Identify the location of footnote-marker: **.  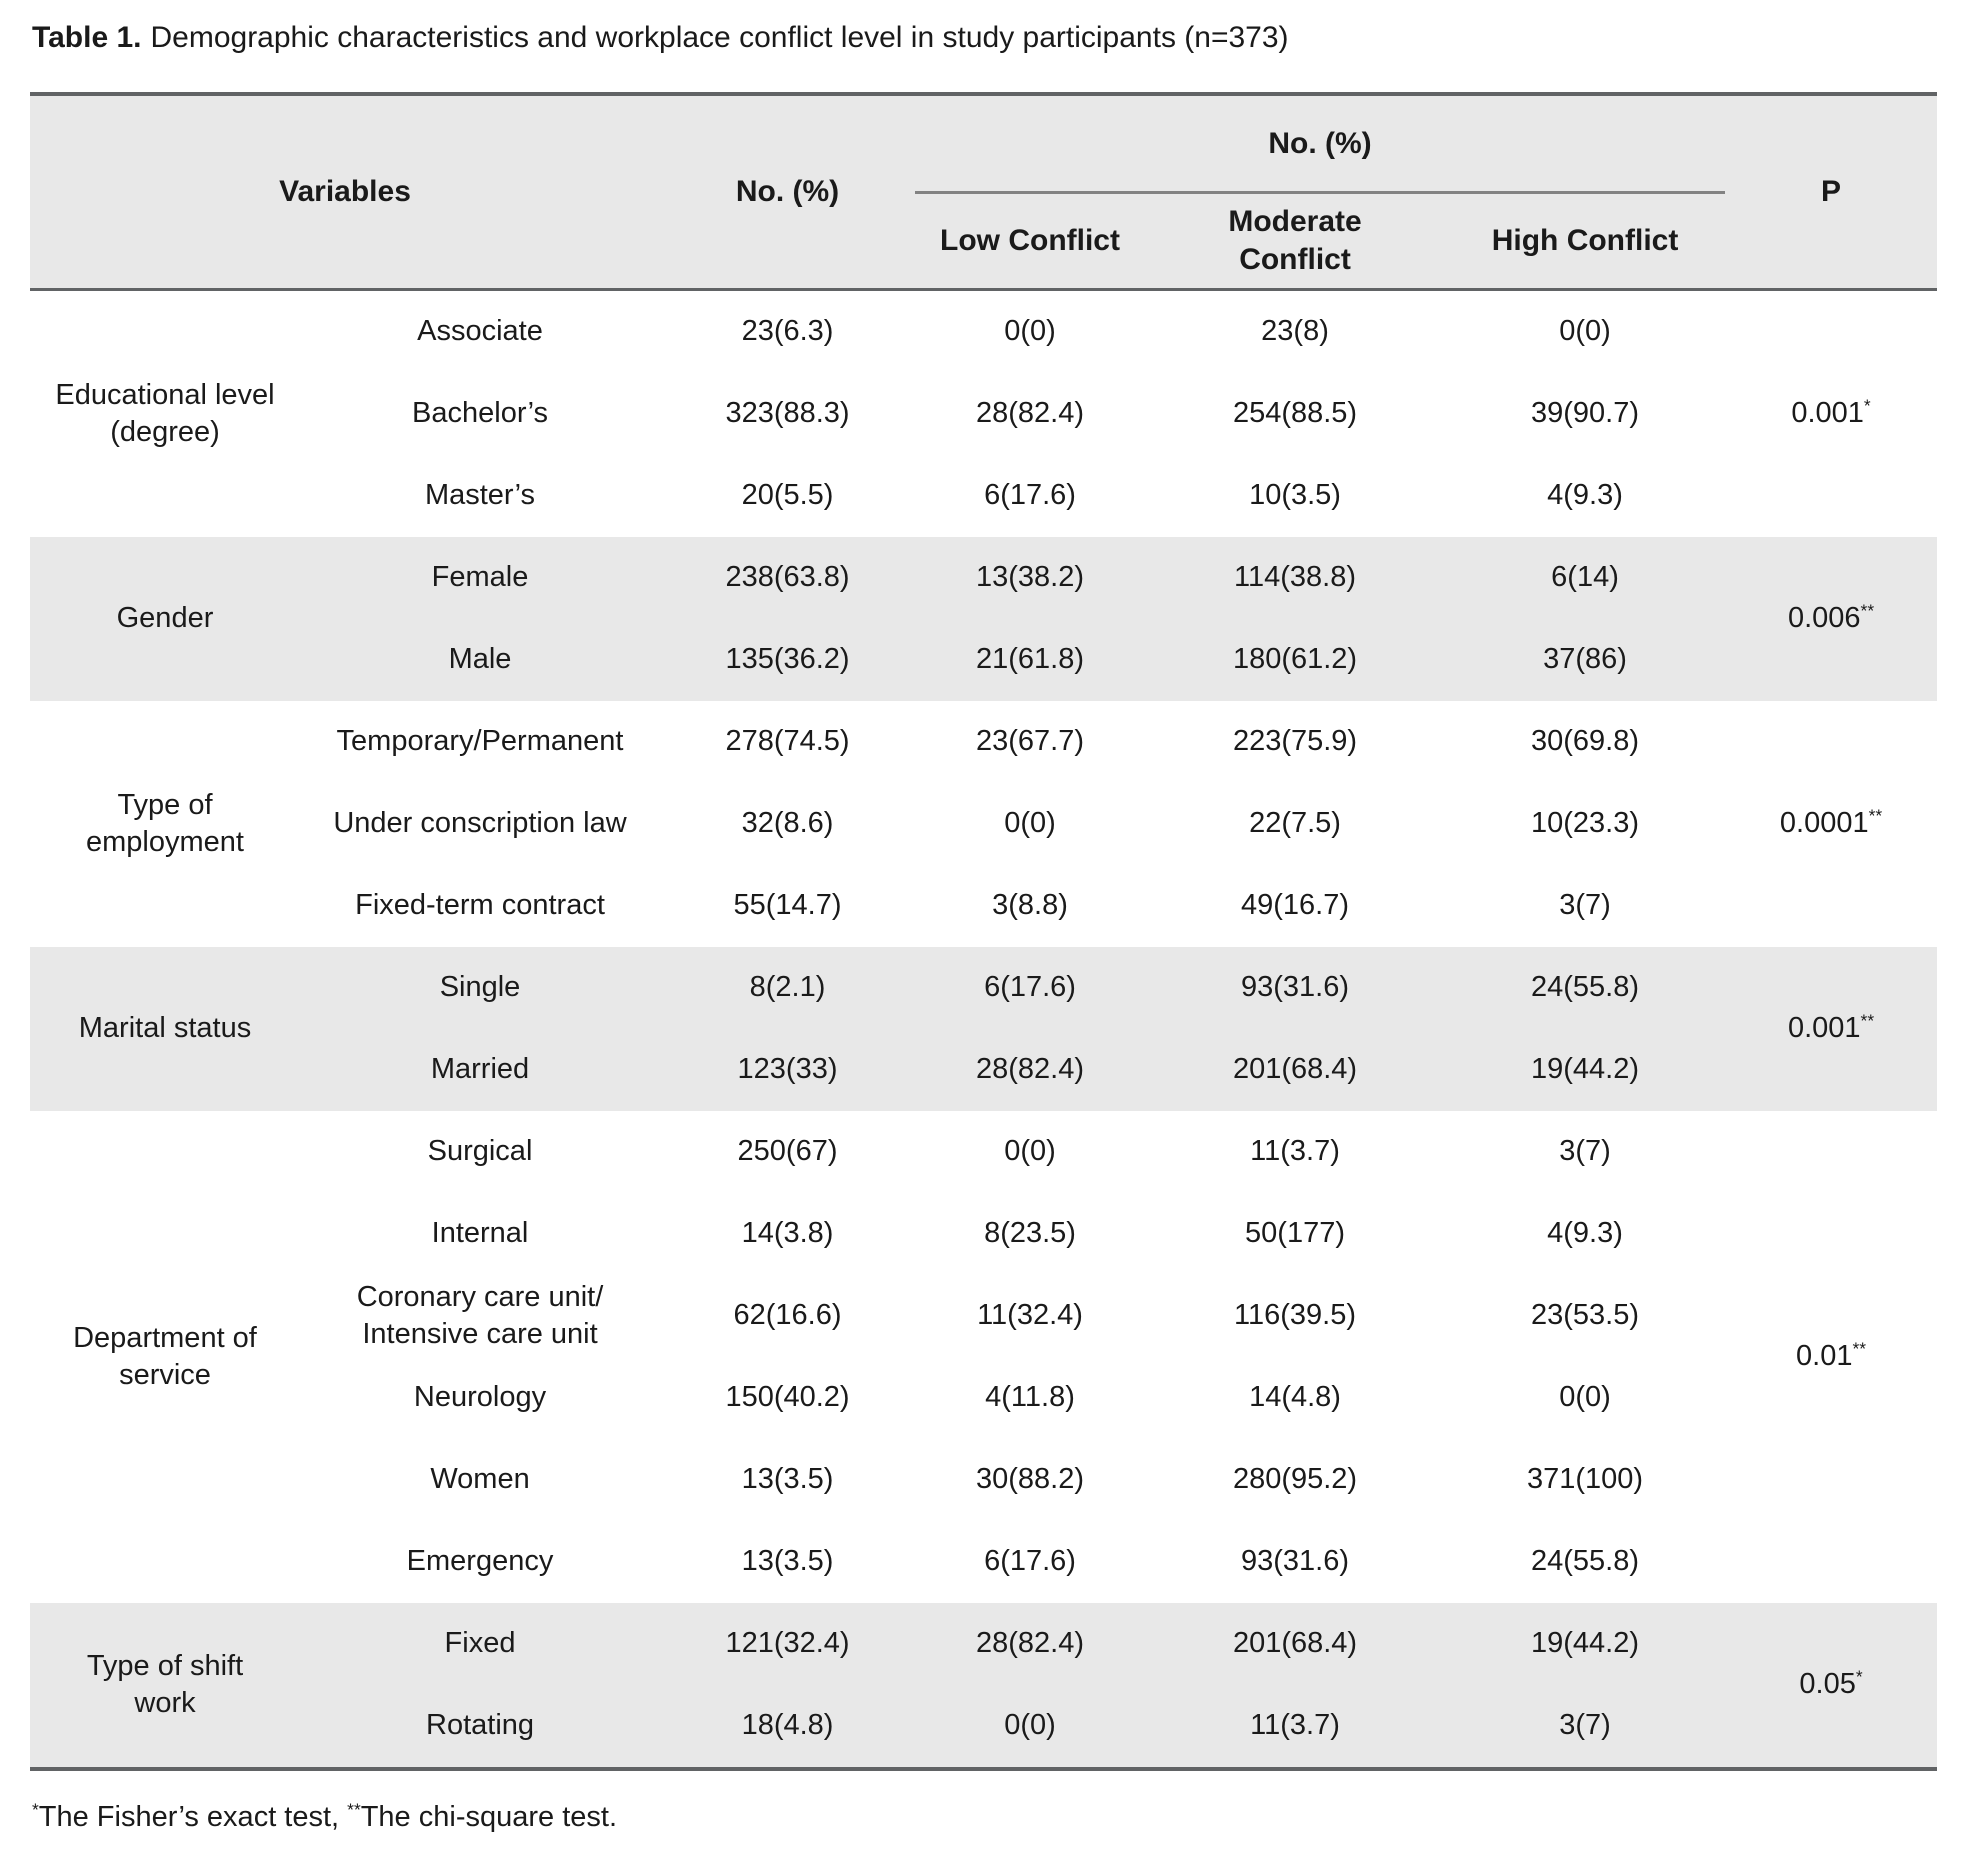
(354, 1808).